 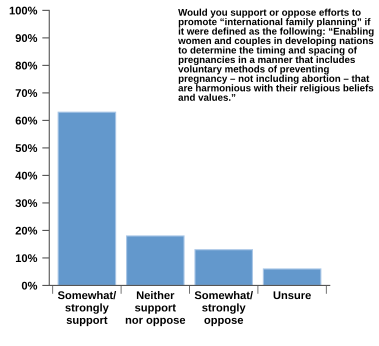 What do you see at coordinates (27, 258) in the screenshot?
I see `y-tick-label: 10%` at bounding box center [27, 258].